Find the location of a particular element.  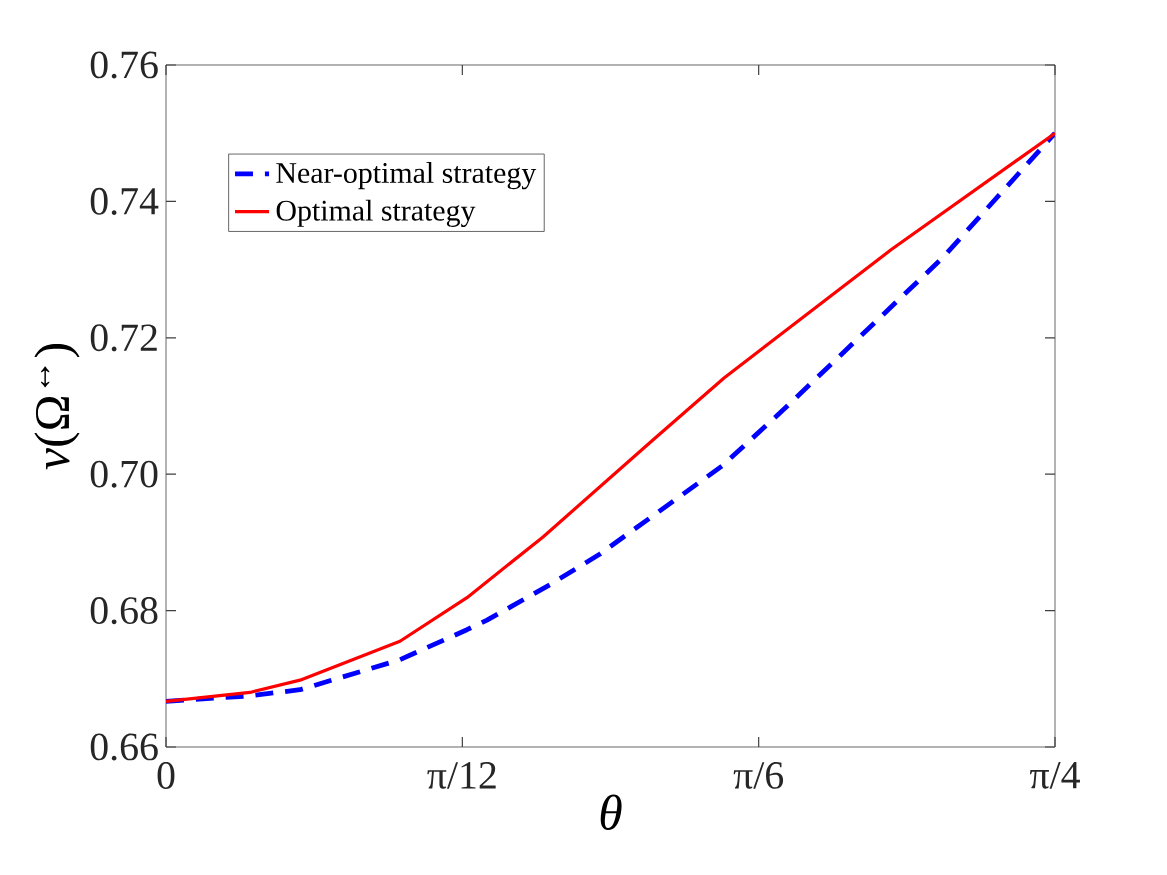

x-tick-label: 0 is located at coordinates (166, 775).